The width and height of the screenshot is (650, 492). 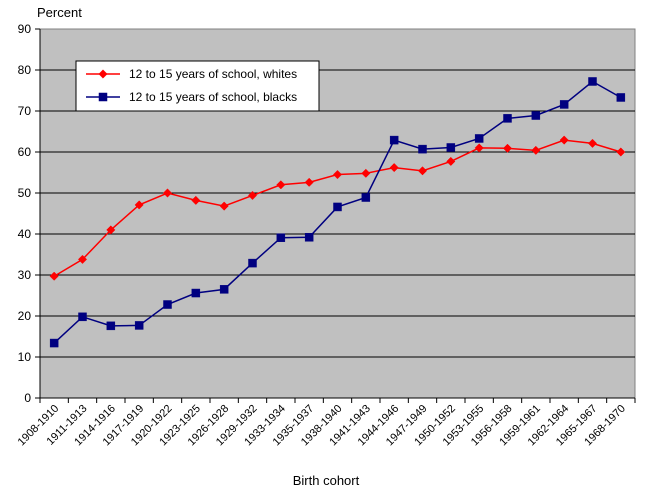 What do you see at coordinates (25, 234) in the screenshot?
I see `y-tick-label: 40` at bounding box center [25, 234].